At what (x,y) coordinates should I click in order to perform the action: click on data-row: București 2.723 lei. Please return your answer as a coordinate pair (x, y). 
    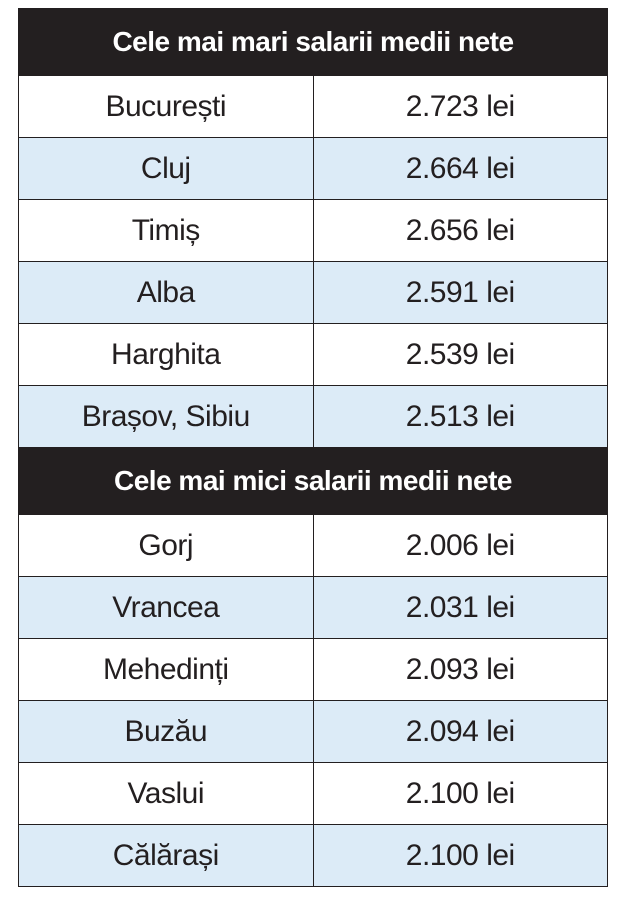
    Looking at the image, I should click on (313, 106).